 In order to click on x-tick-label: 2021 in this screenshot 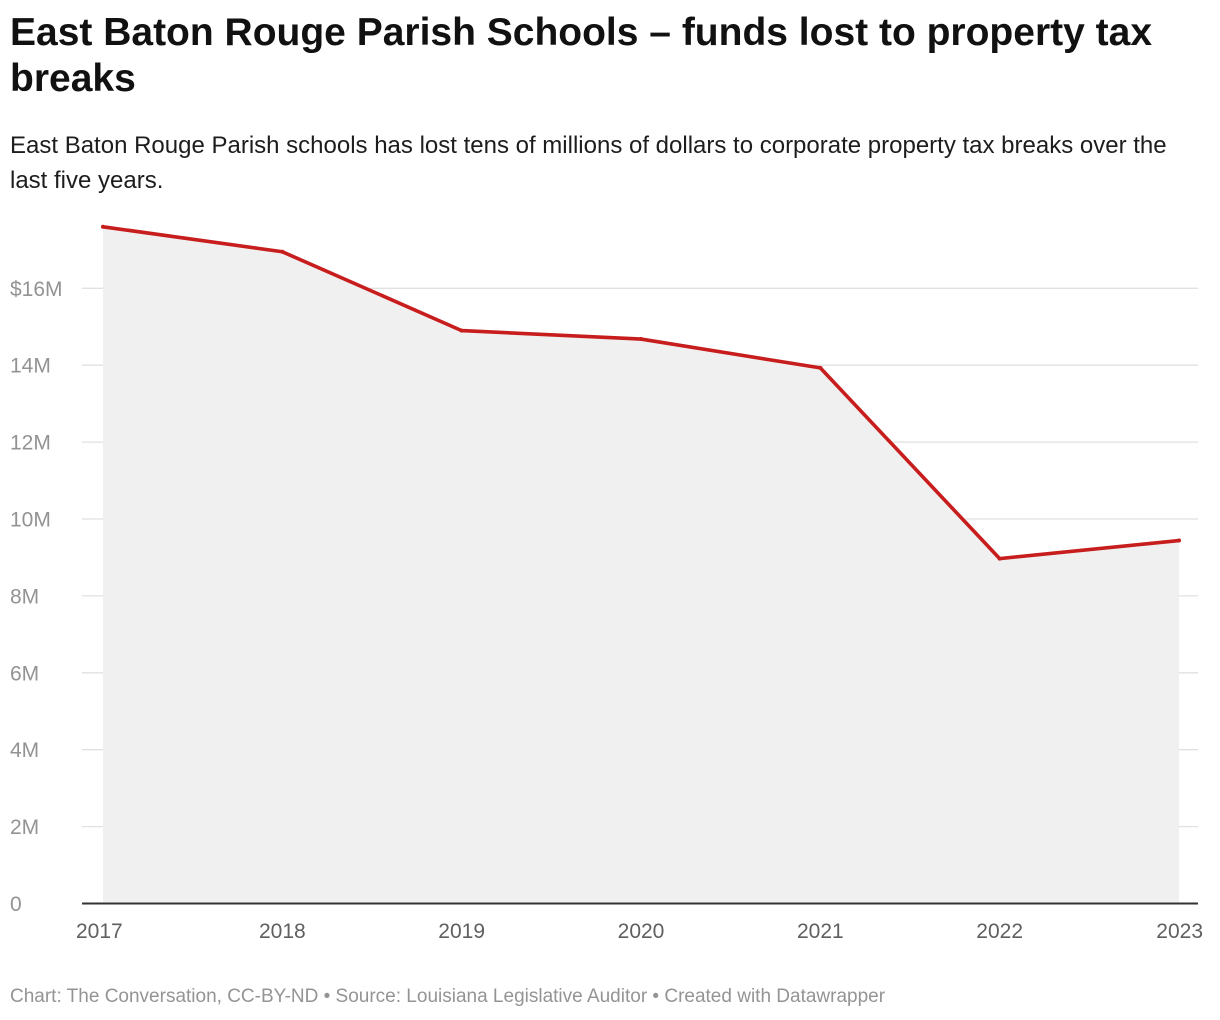, I will do `click(820, 931)`.